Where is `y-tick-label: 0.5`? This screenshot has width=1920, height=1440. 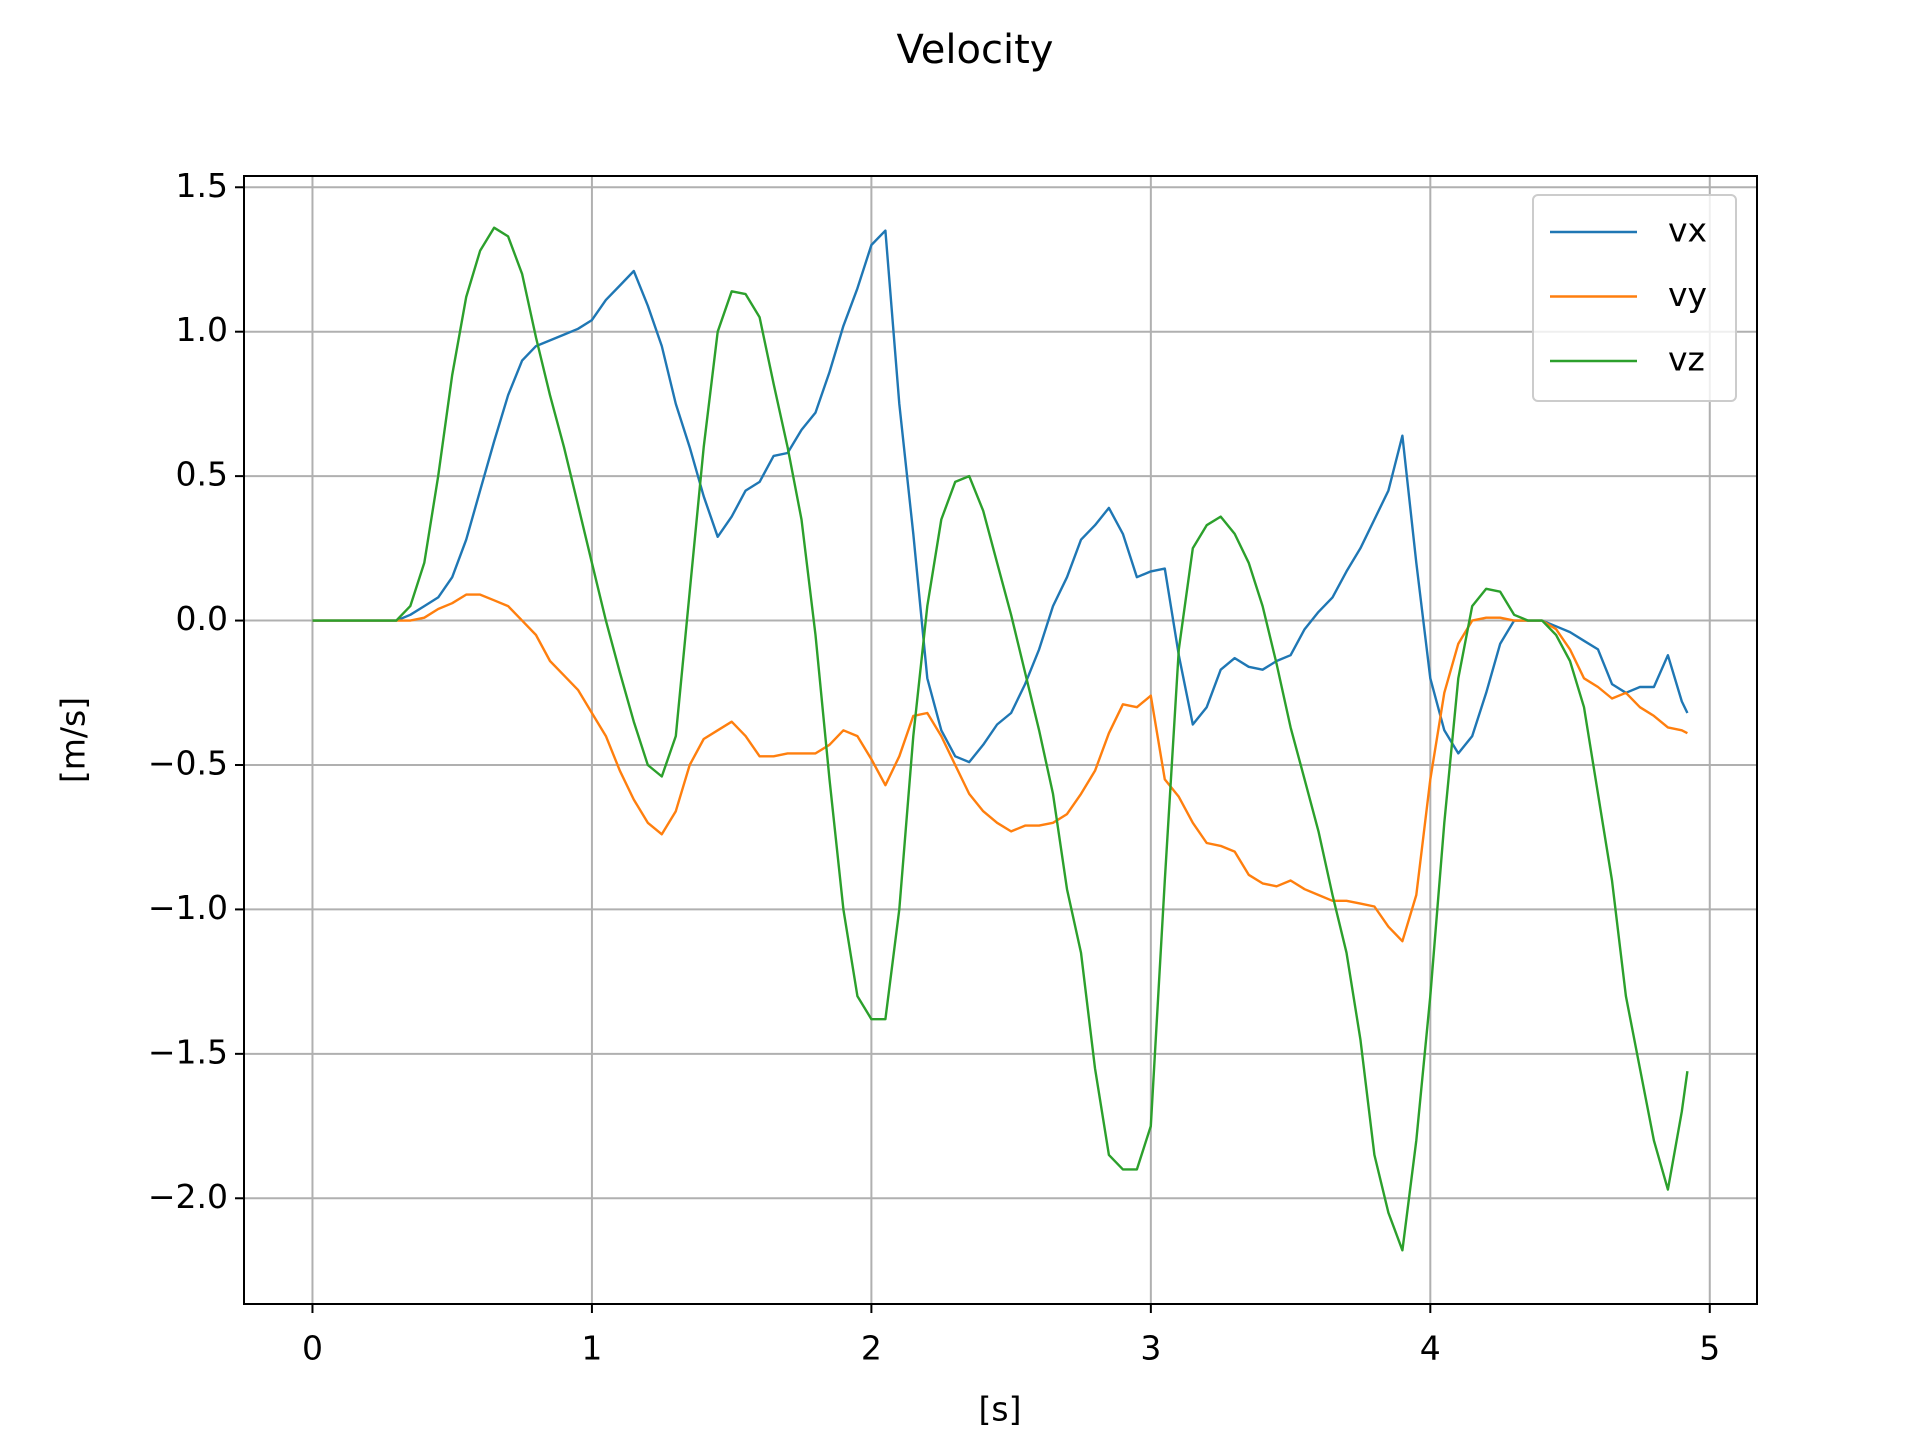
y-tick-label: 0.5 is located at coordinates (202, 474).